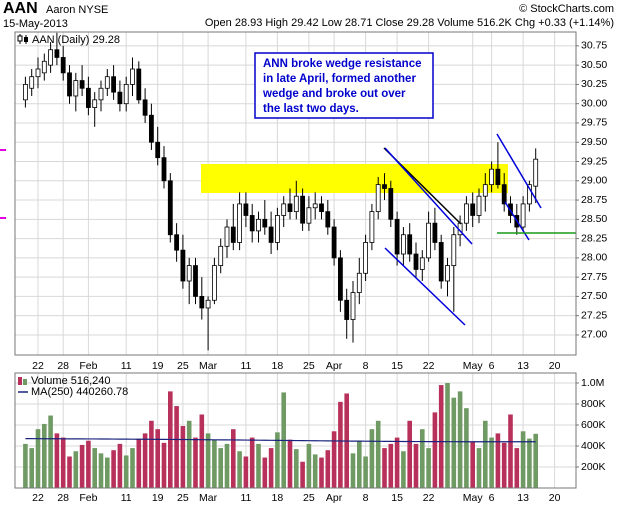 This screenshot has width=620, height=507. Describe the element at coordinates (20, 8) in the screenshot. I see `symbol: AAN` at that location.